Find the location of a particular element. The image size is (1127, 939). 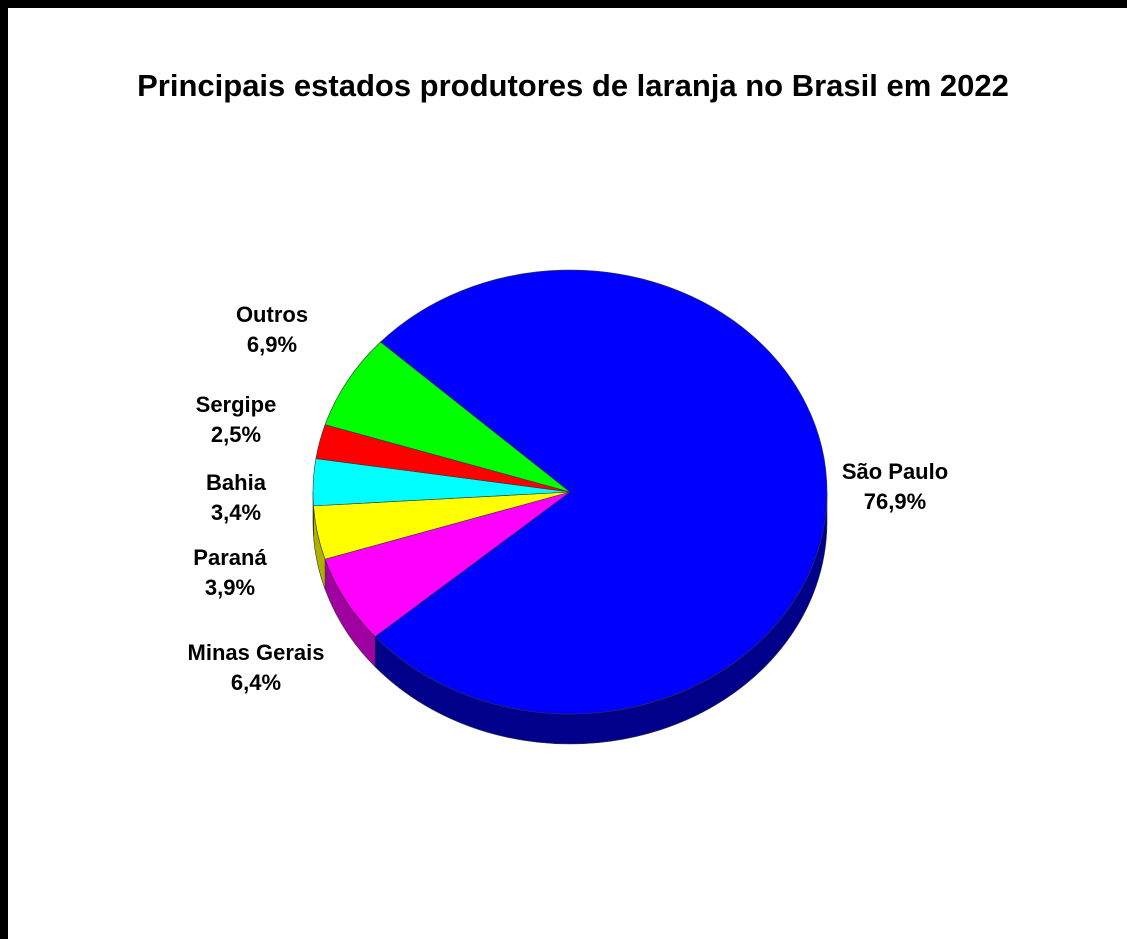

slice-label-bahia: Bahia is located at coordinates (236, 482).